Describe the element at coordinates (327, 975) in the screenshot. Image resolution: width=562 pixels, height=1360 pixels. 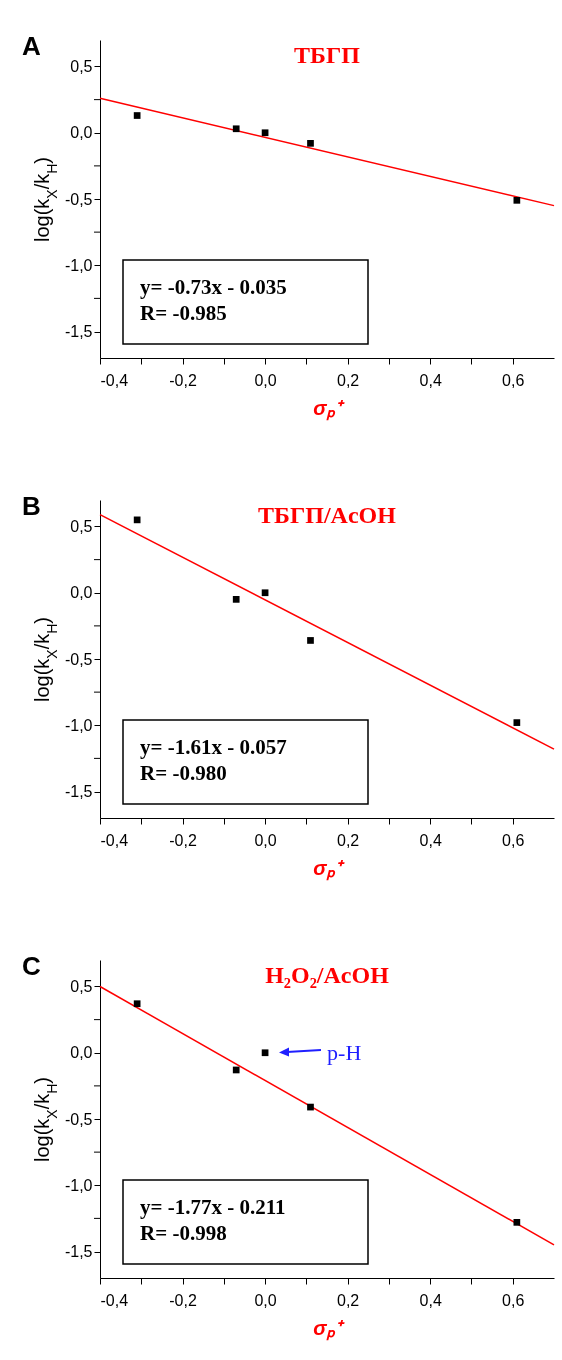
I see `chart-title: H₂O₂/AcOH` at that location.